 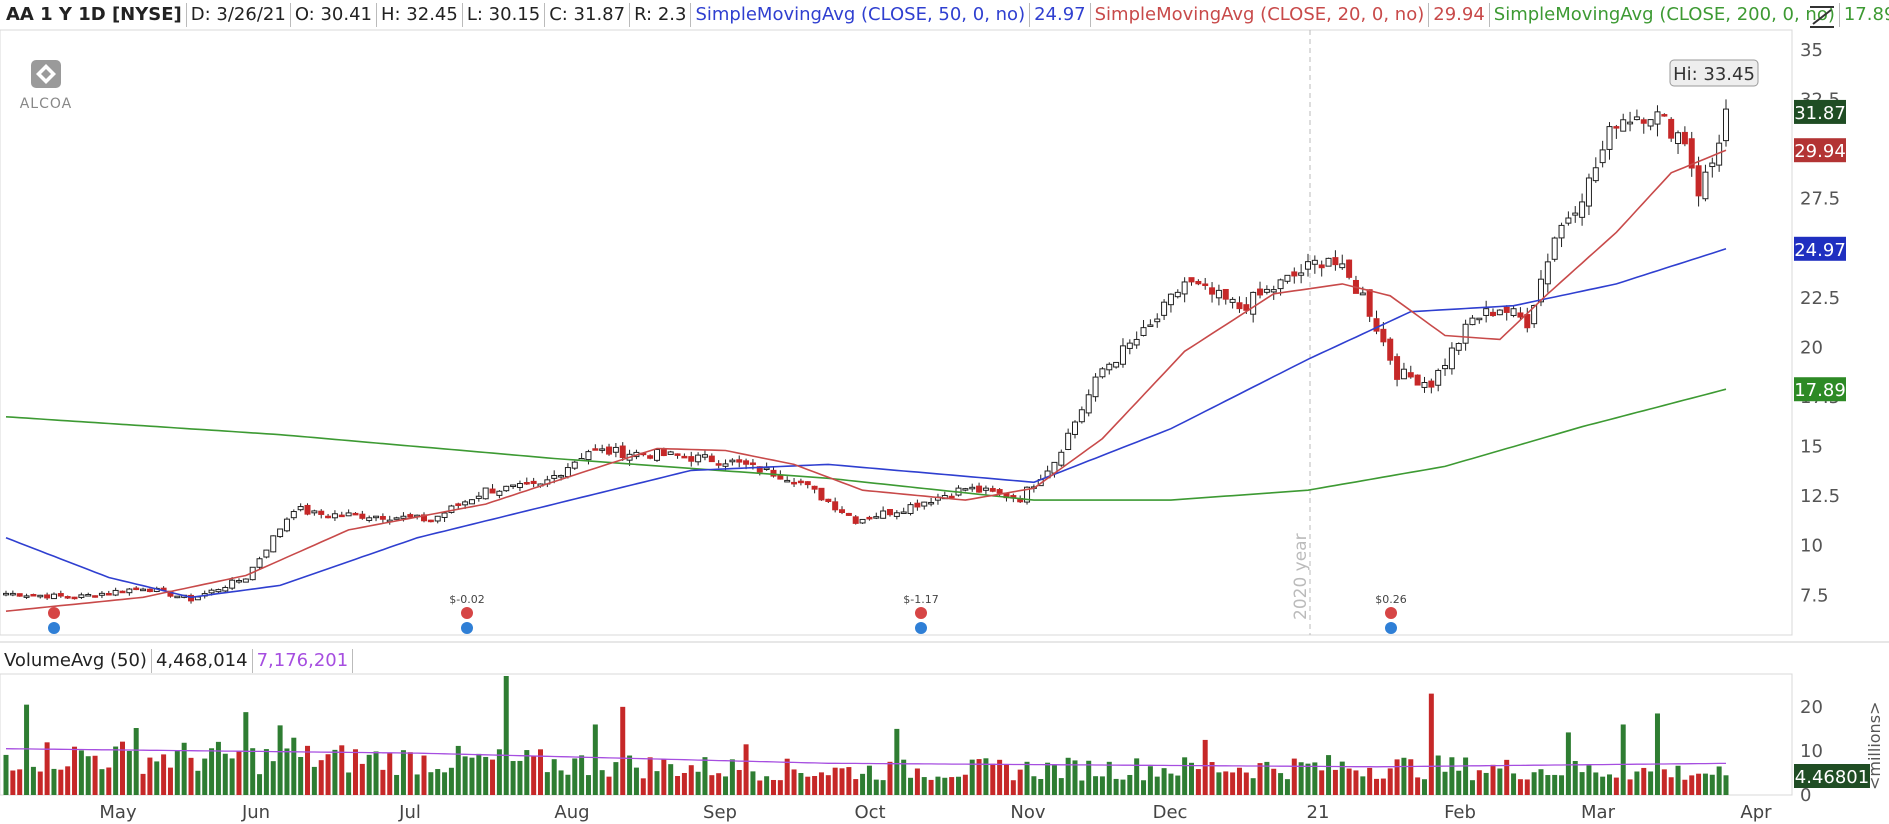 I want to click on price-axis-tick-label: 20, so click(x=1811, y=347).